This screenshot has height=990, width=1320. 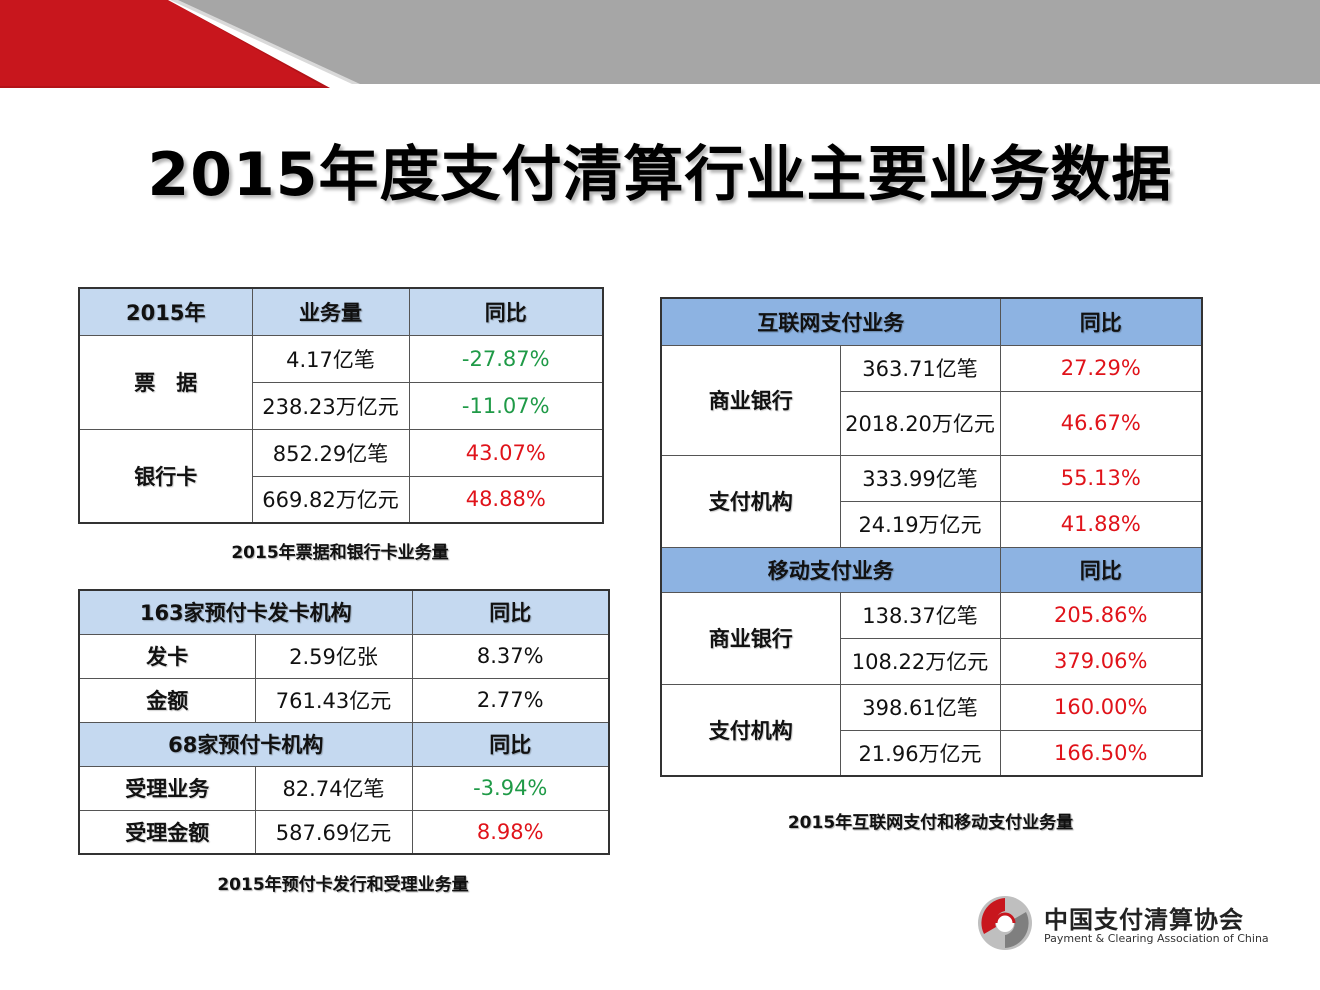 I want to click on column-header-year: 2015年, so click(x=165, y=311).